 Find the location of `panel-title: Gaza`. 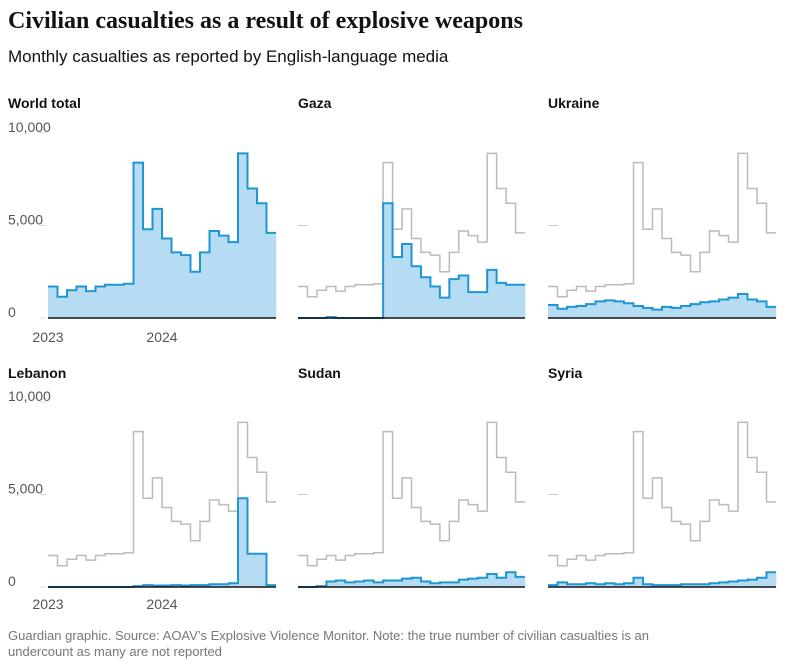

panel-title: Gaza is located at coordinates (315, 103).